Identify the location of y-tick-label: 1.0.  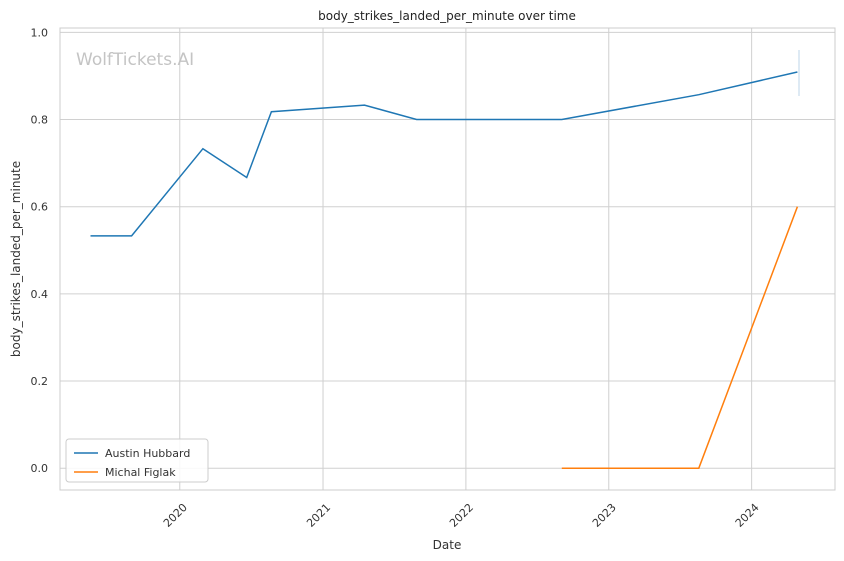
(40, 32).